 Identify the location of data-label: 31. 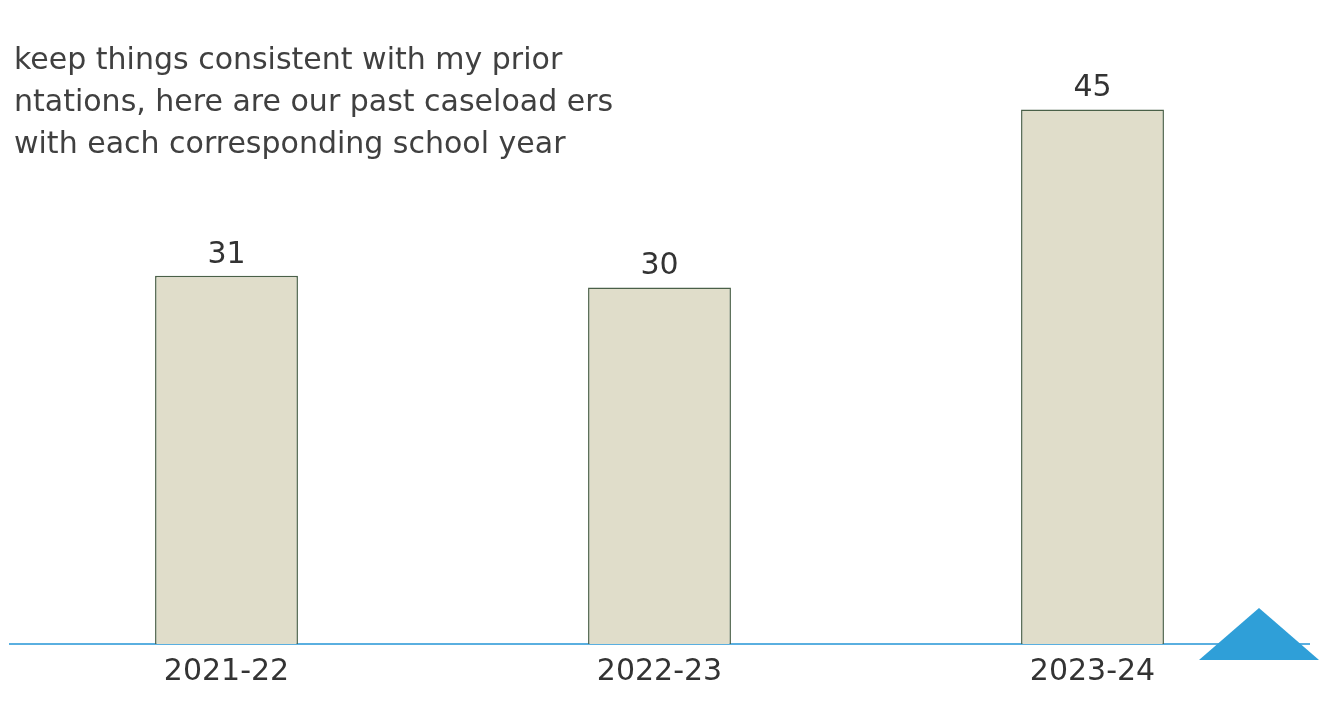
(226, 252).